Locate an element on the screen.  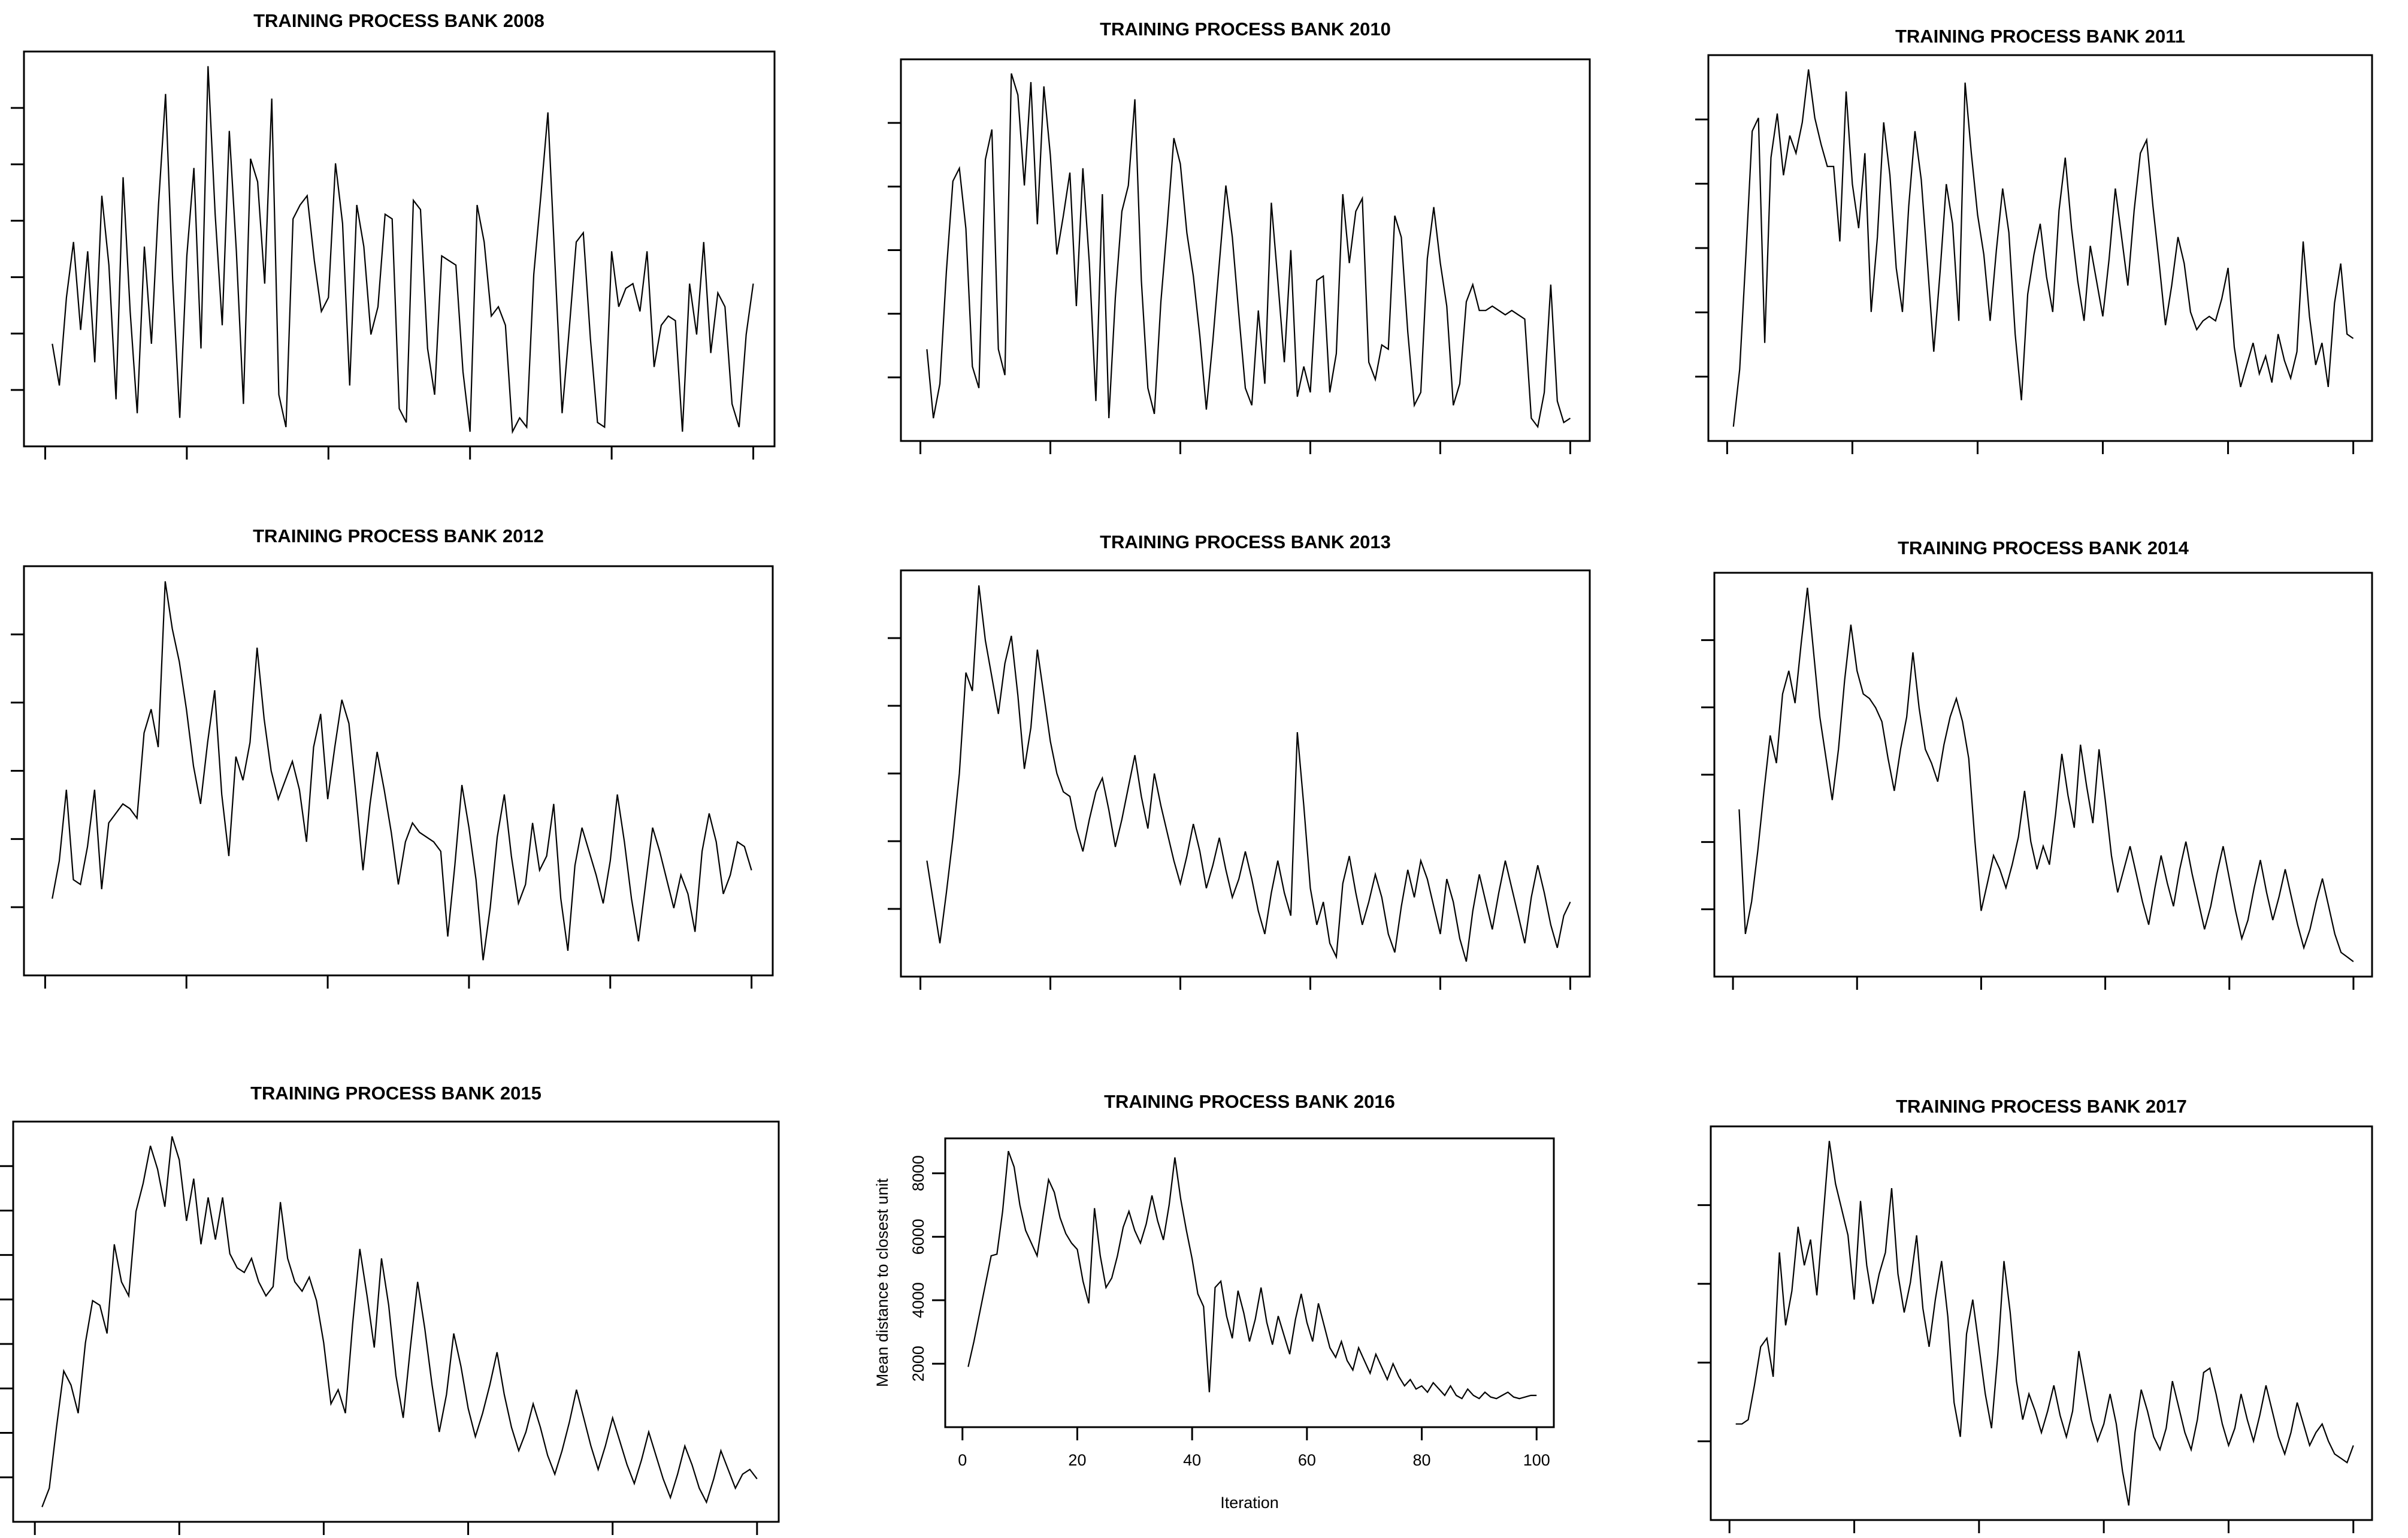
plot-2017 is located at coordinates (2036, 1329).